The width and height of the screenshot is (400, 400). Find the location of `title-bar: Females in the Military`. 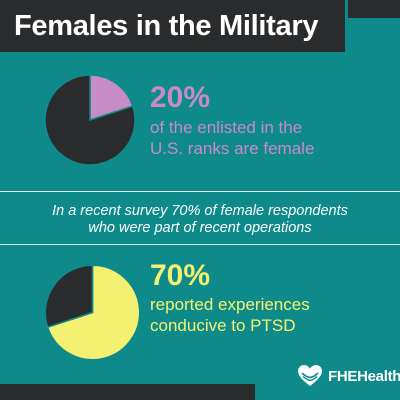

title-bar: Females in the Military is located at coordinates (172, 26).